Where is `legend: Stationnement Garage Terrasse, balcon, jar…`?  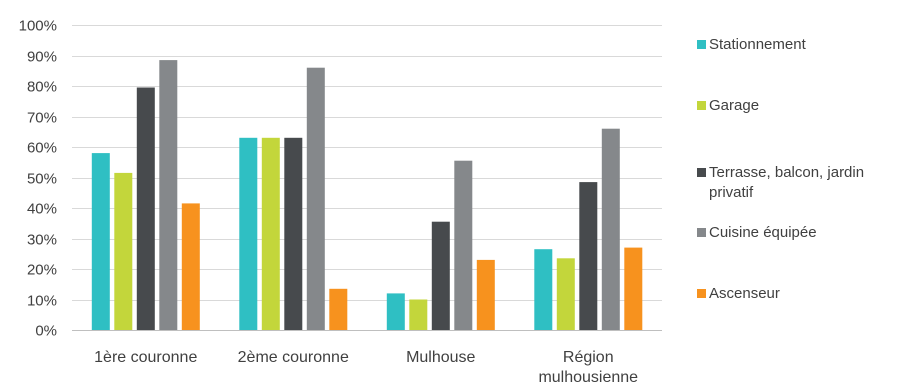 legend: Stationnement Garage Terrasse, balcon, jar… is located at coordinates (780, 169).